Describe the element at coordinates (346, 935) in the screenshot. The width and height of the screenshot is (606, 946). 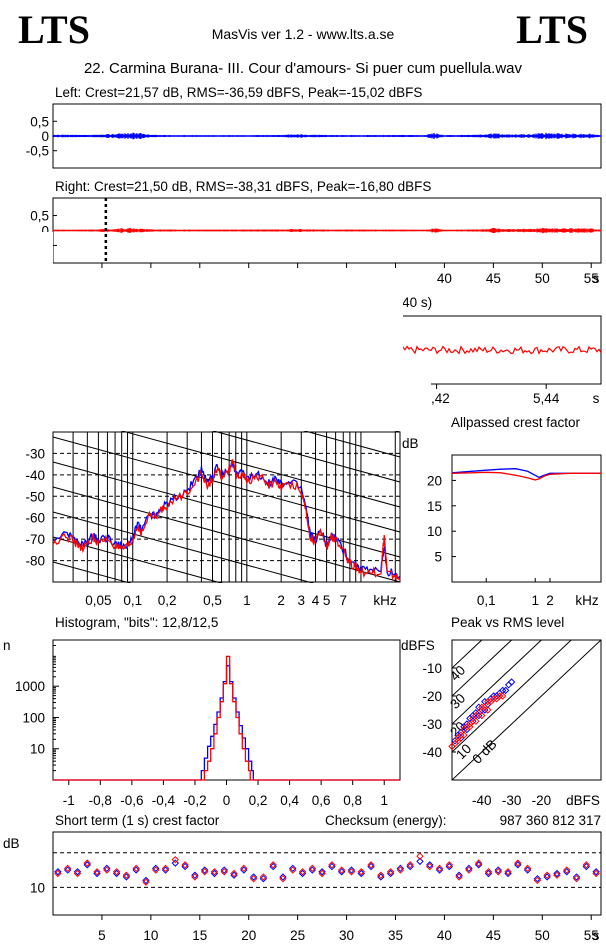
I see `x-tick-label: 30` at that location.